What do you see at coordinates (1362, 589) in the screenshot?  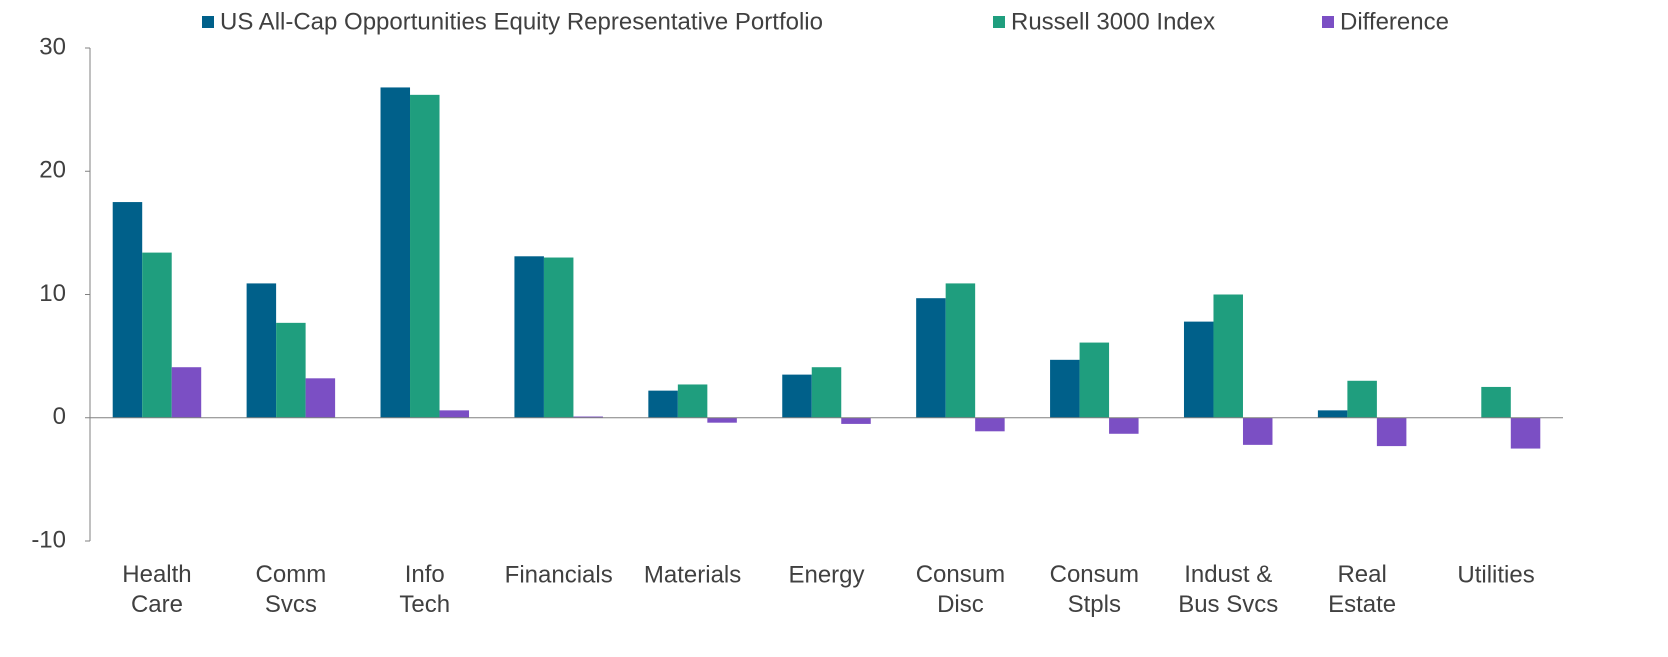 I see `x-tick-label: Real Estate` at bounding box center [1362, 589].